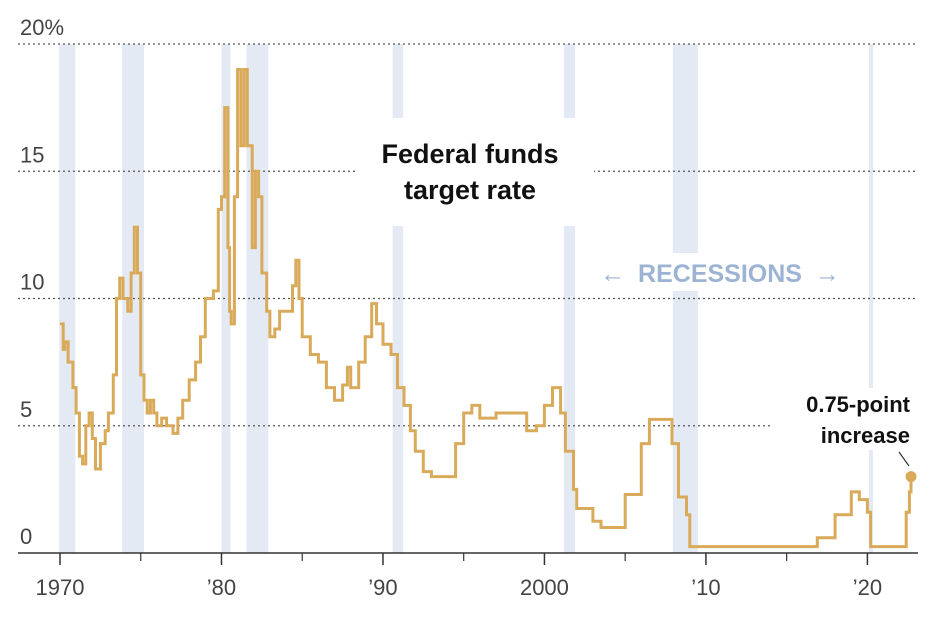  I want to click on y-tick-label-2: 10, so click(32, 282).